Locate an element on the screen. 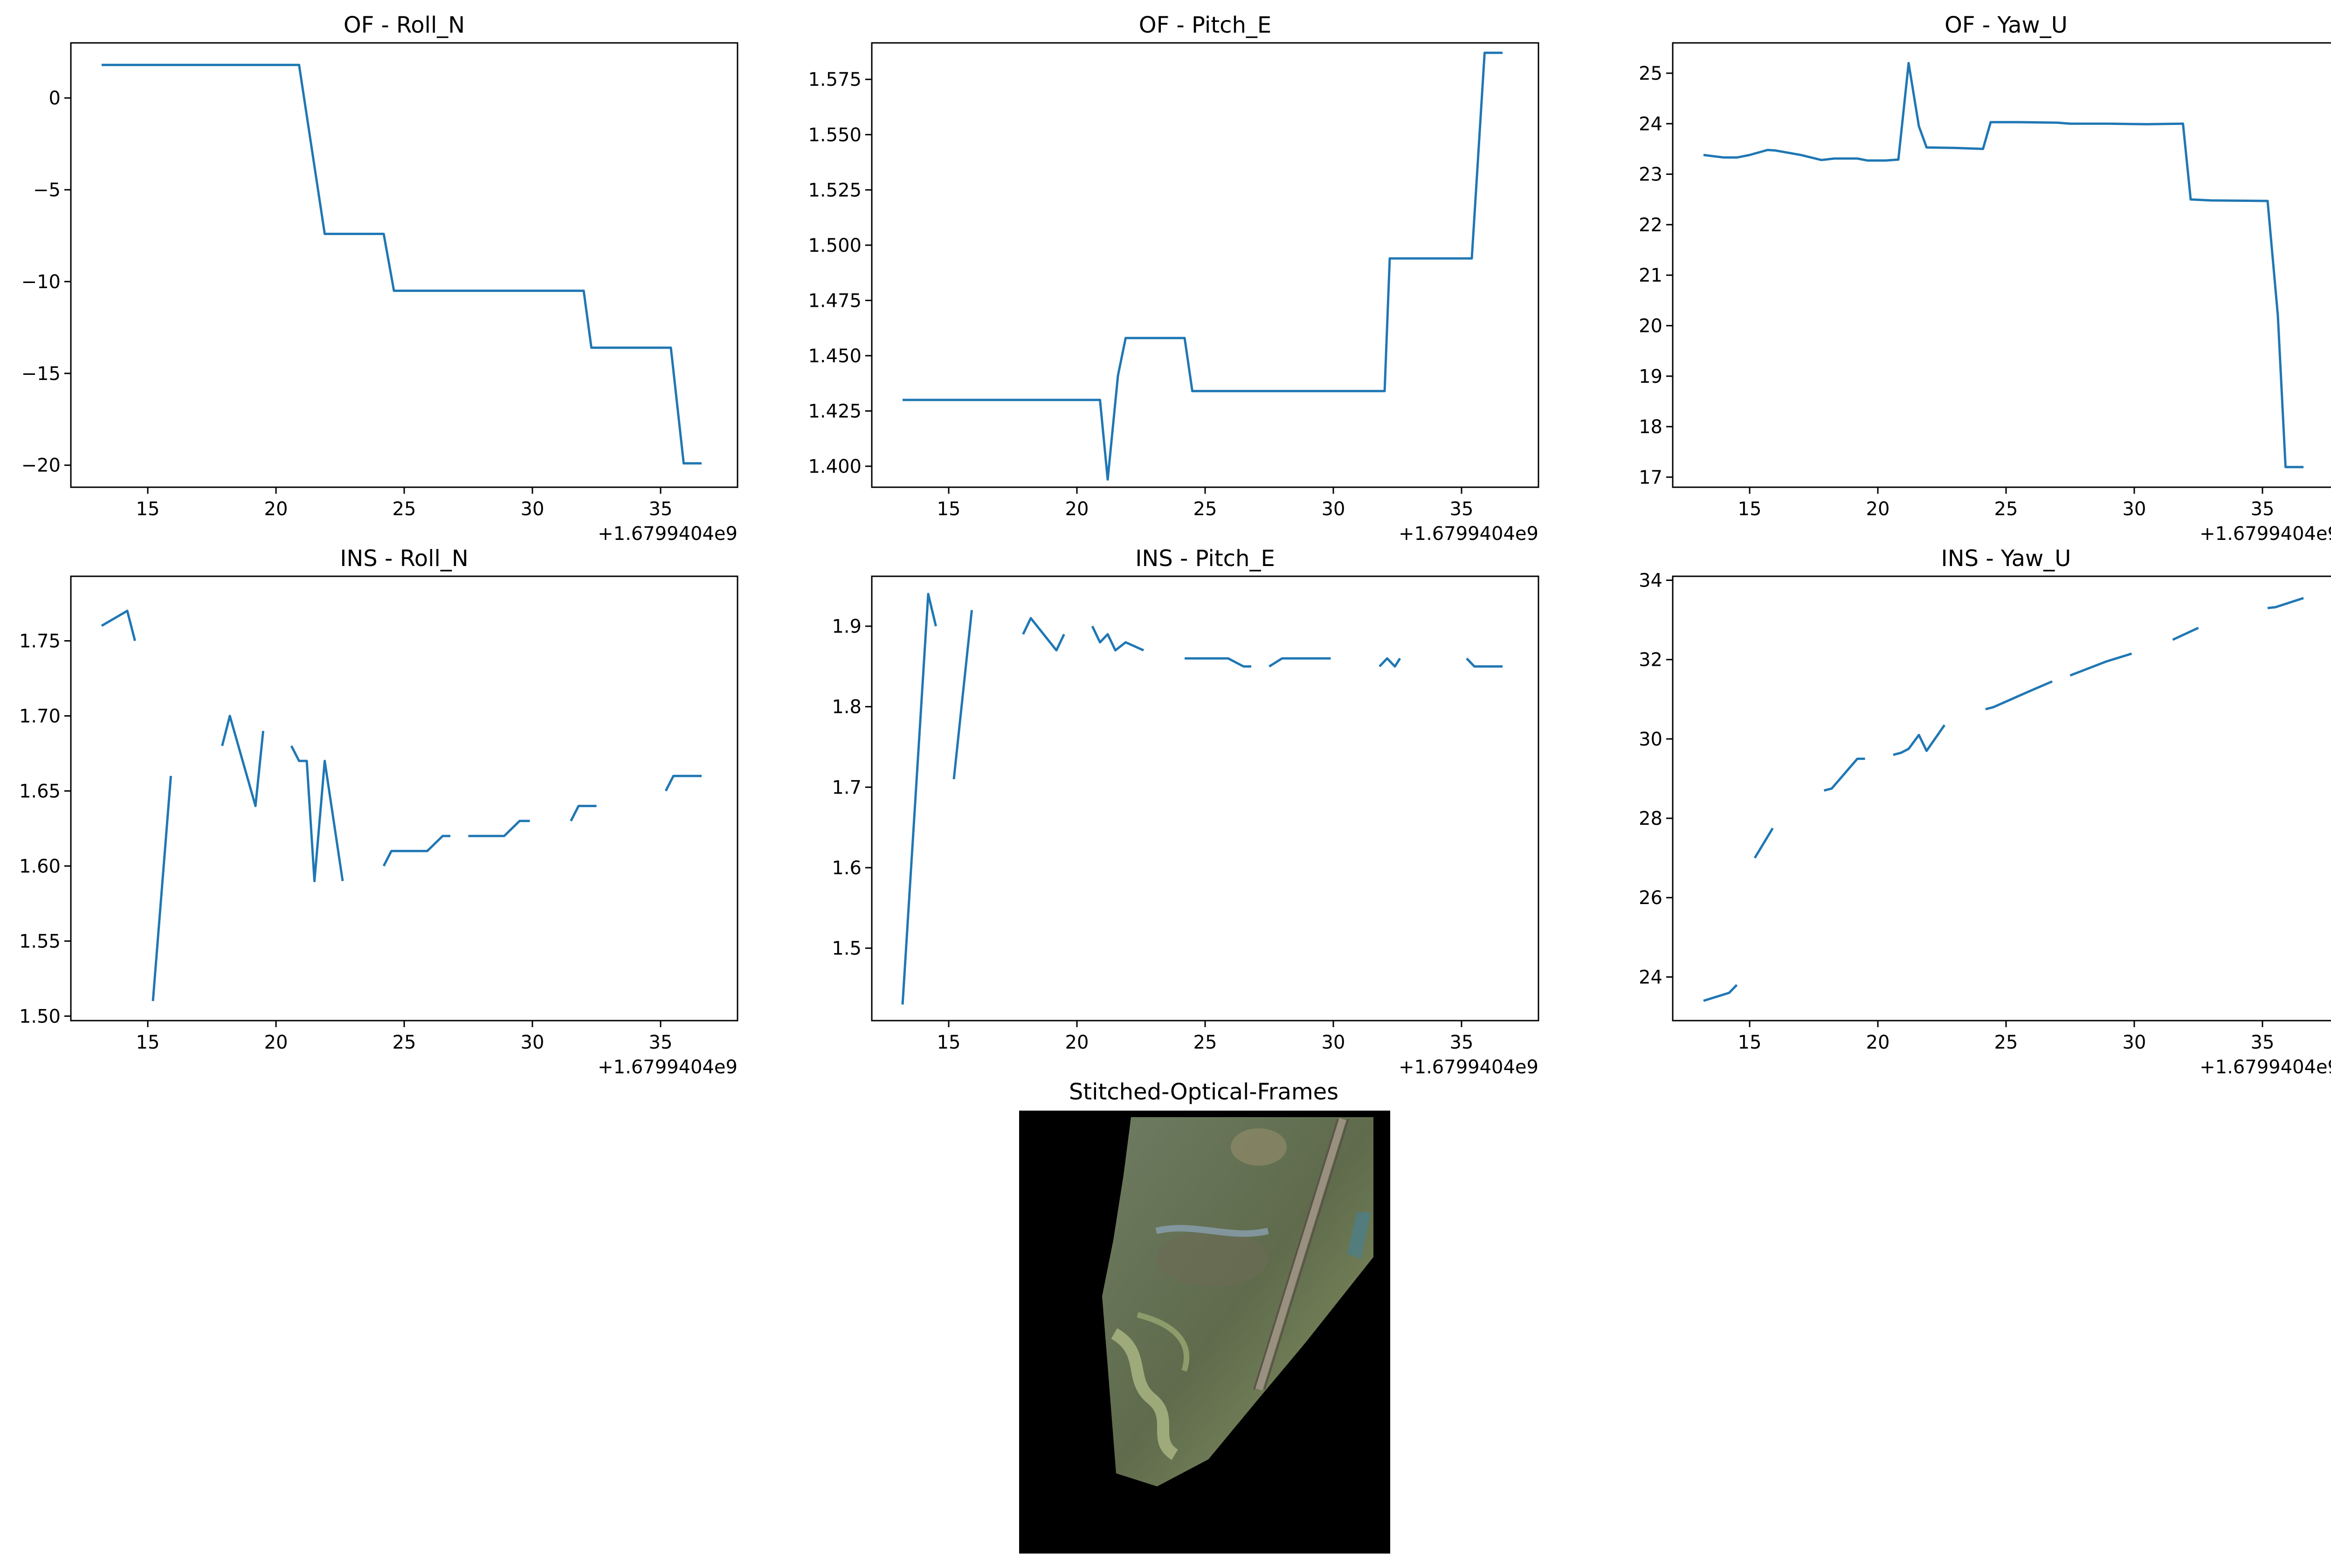 This screenshot has width=2331, height=1568. ins-pitch-e-x-tick-label: 20 is located at coordinates (1077, 1042).